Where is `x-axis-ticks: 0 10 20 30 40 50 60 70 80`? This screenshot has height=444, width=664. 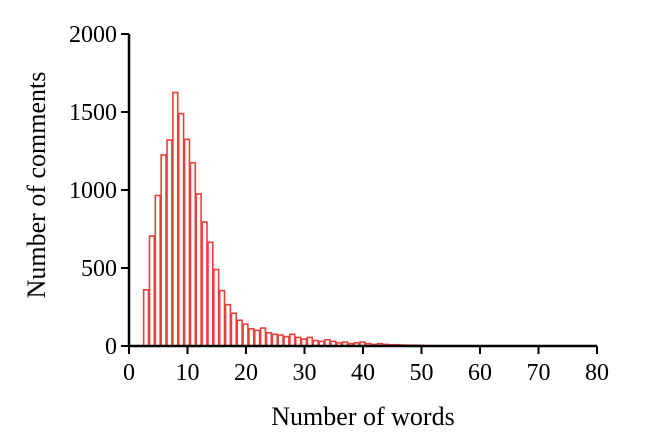 x-axis-ticks: 0 10 20 30 40 50 60 70 80 is located at coordinates (366, 366).